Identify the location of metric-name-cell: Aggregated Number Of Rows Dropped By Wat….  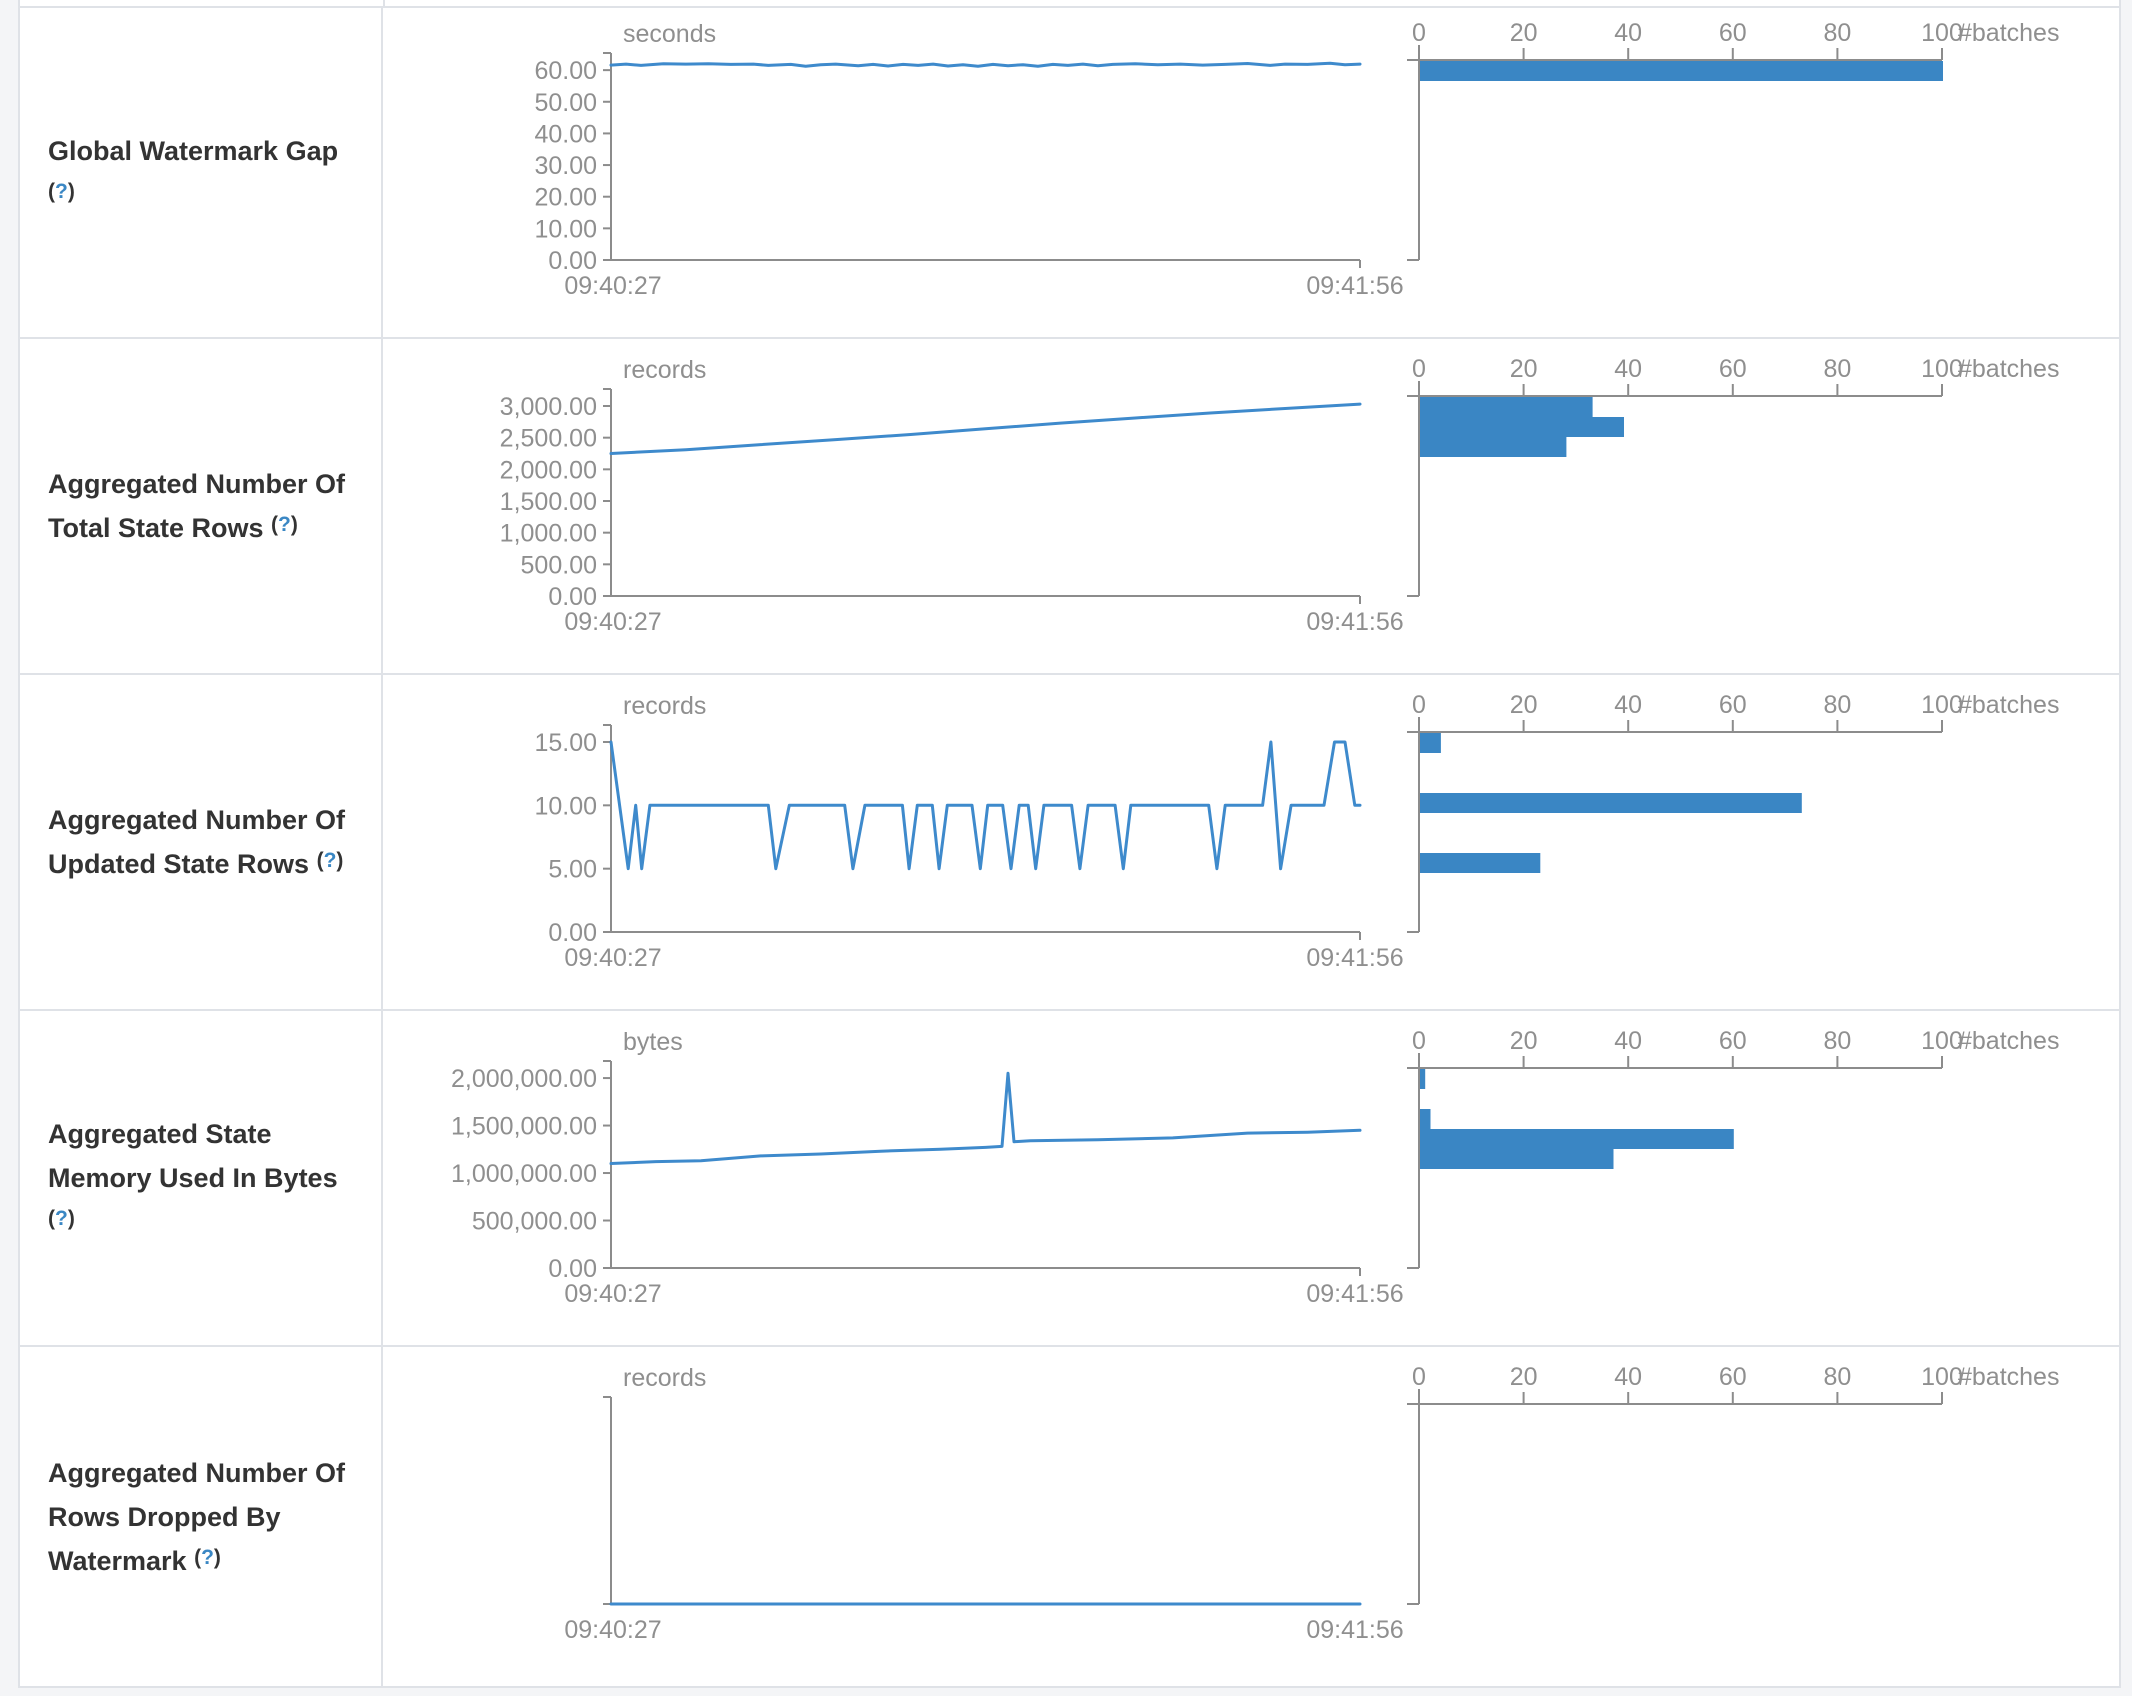
(201, 1516).